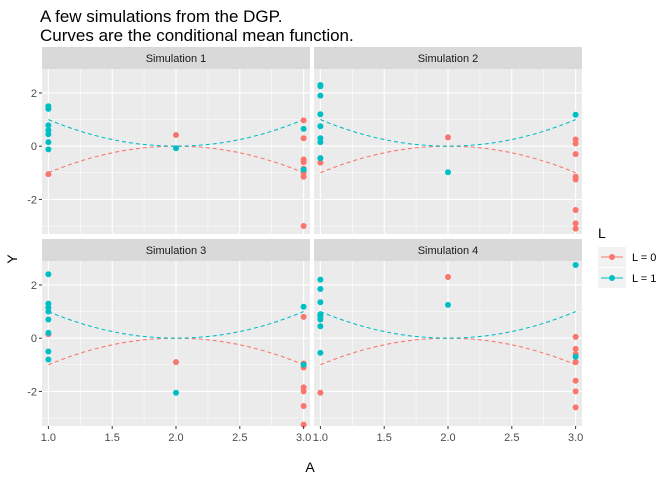  I want to click on x-axis-title: A, so click(310, 467).